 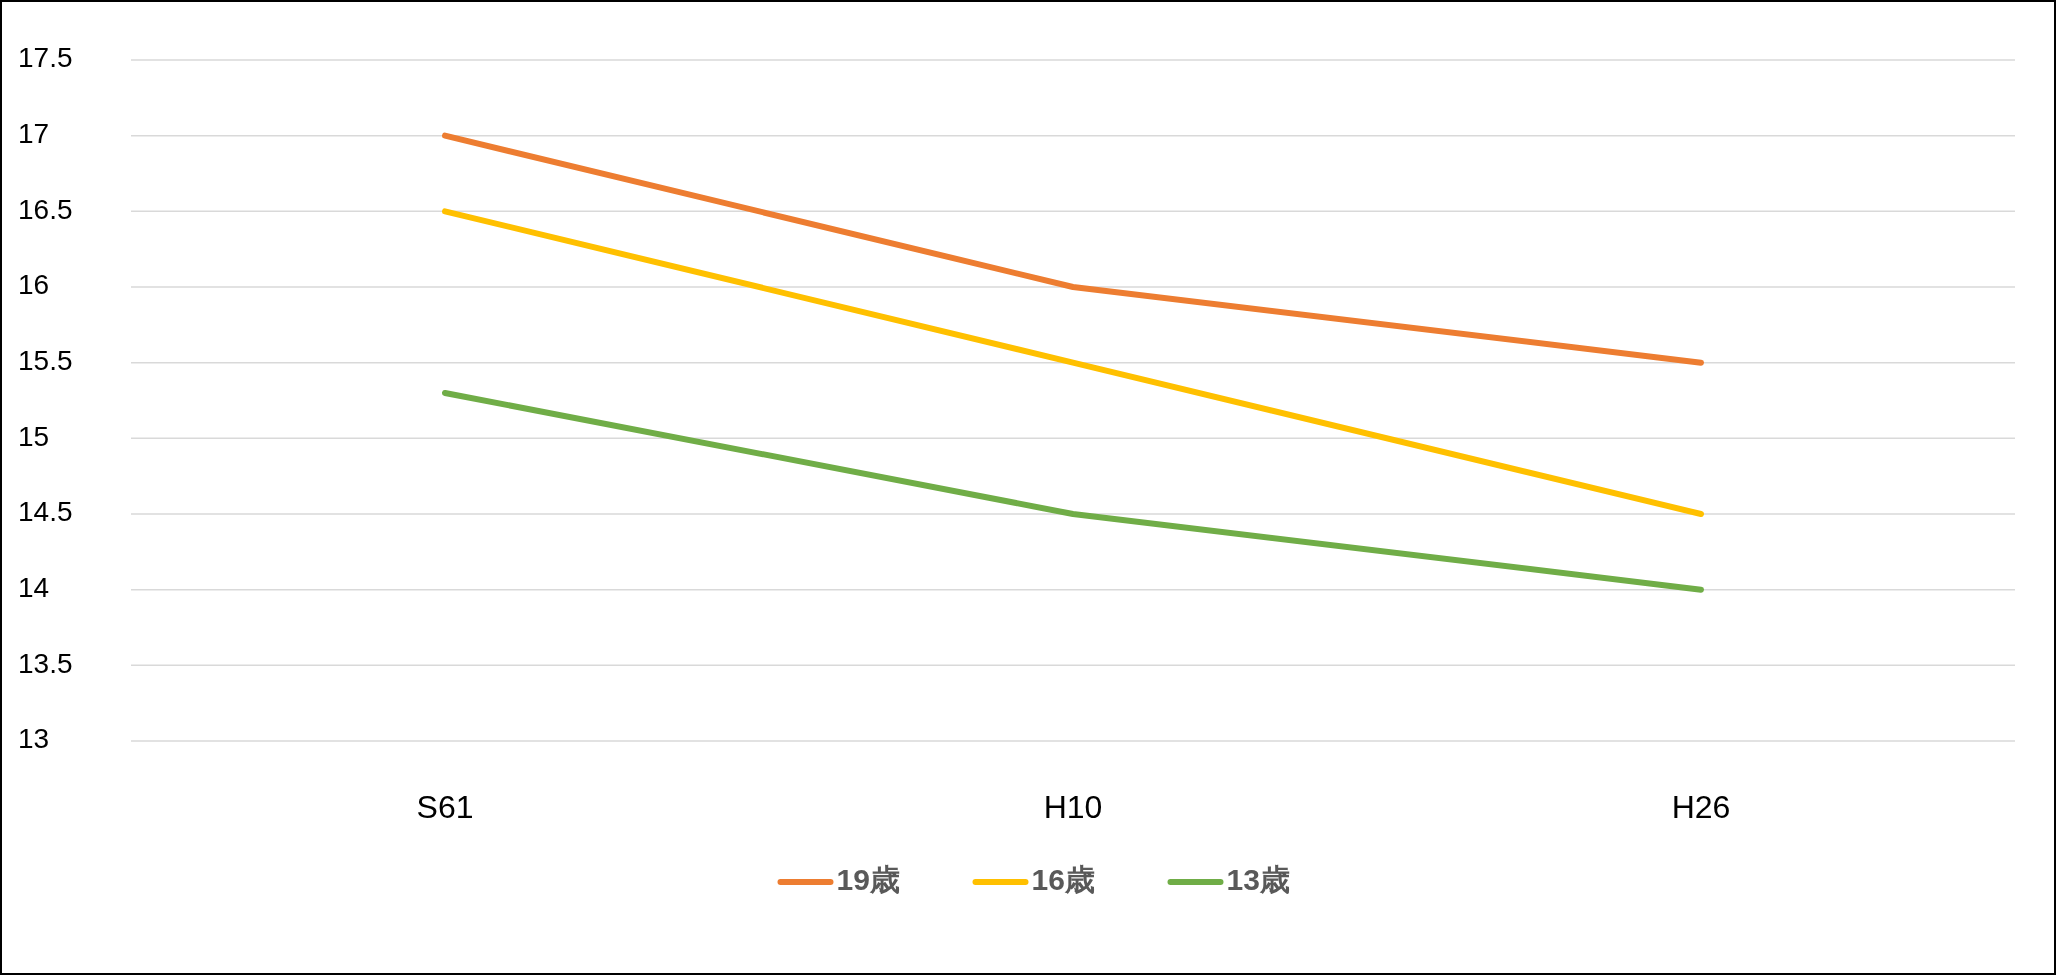 I want to click on y-tick-label: 16.5, so click(x=45, y=209).